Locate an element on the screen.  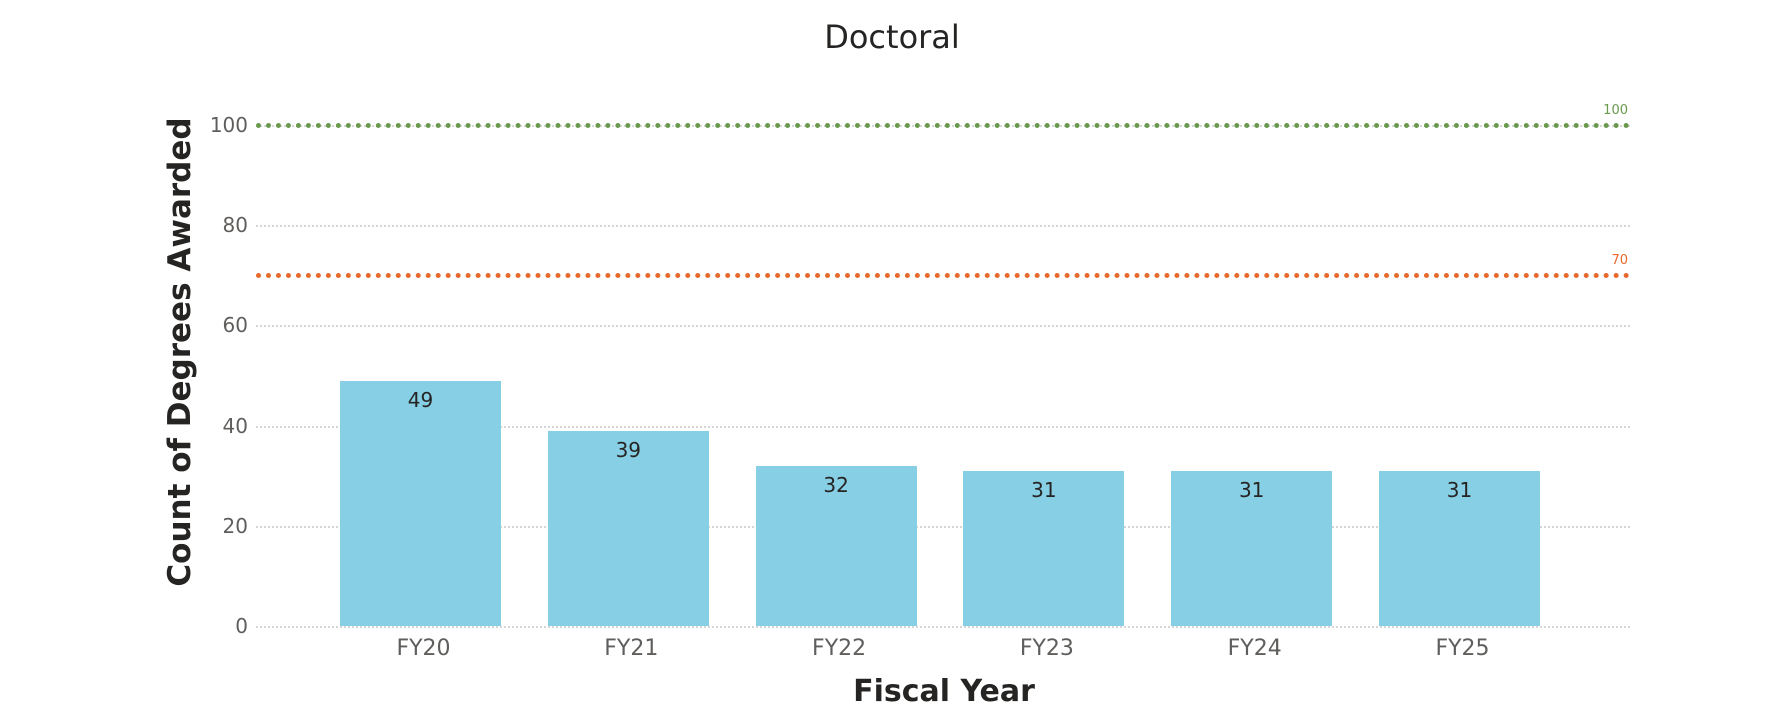
bar-fy23 is located at coordinates (1044, 548).